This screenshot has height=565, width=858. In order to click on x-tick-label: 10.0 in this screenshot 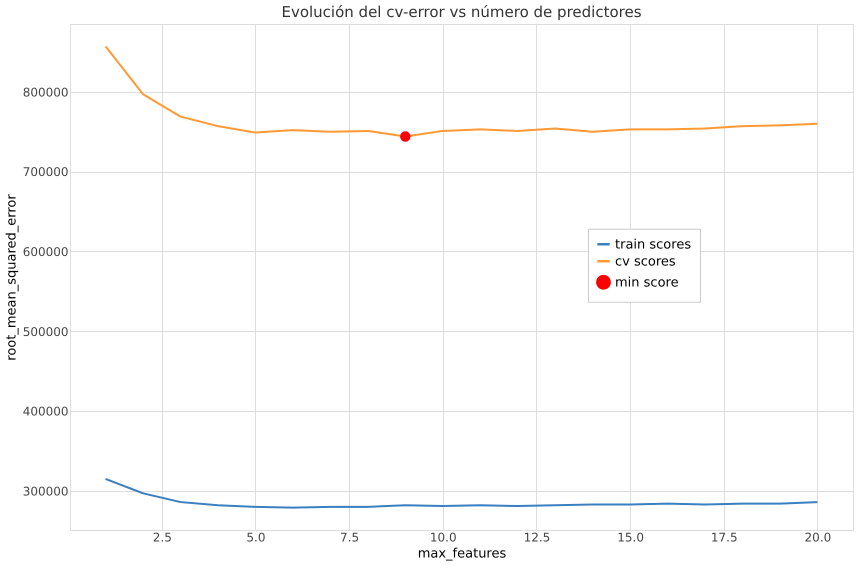, I will do `click(443, 537)`.